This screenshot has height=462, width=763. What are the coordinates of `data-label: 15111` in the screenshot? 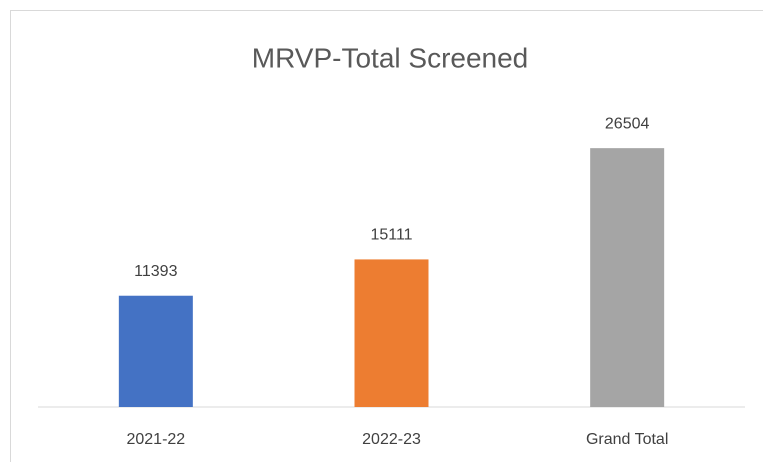 It's located at (391, 235).